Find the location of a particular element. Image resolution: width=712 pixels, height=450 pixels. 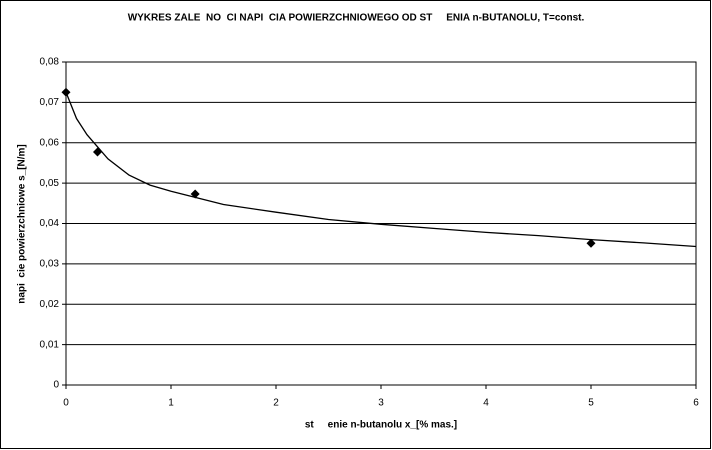

x-tick-label: 3 is located at coordinates (381, 403).